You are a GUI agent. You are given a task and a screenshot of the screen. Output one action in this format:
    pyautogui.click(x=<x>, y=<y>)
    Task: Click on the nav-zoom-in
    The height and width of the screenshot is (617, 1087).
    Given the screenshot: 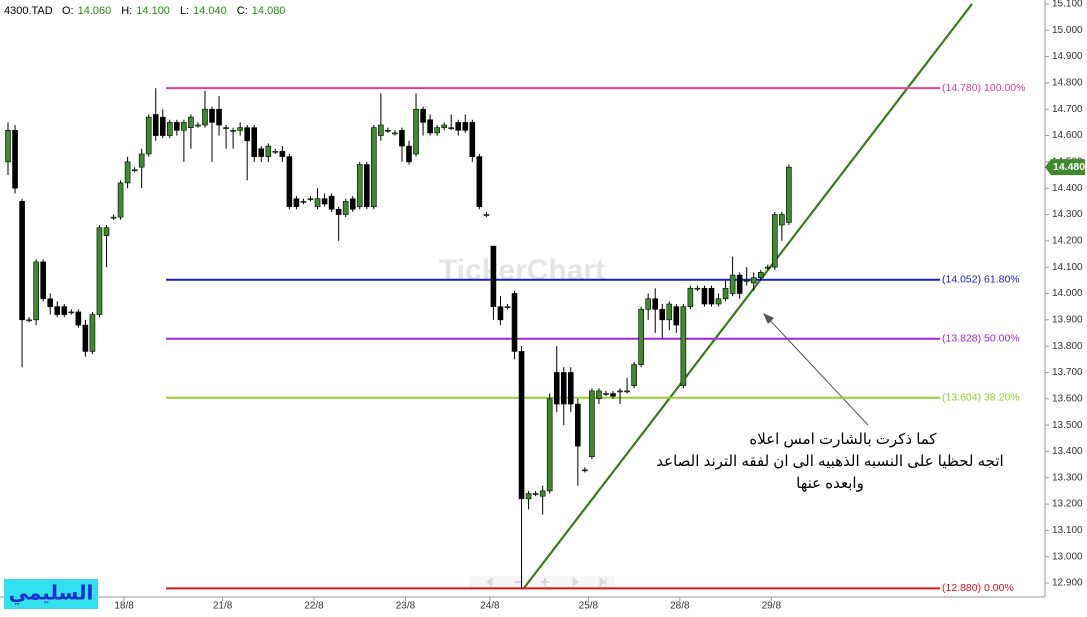 What is the action you would take?
    pyautogui.click(x=545, y=582)
    